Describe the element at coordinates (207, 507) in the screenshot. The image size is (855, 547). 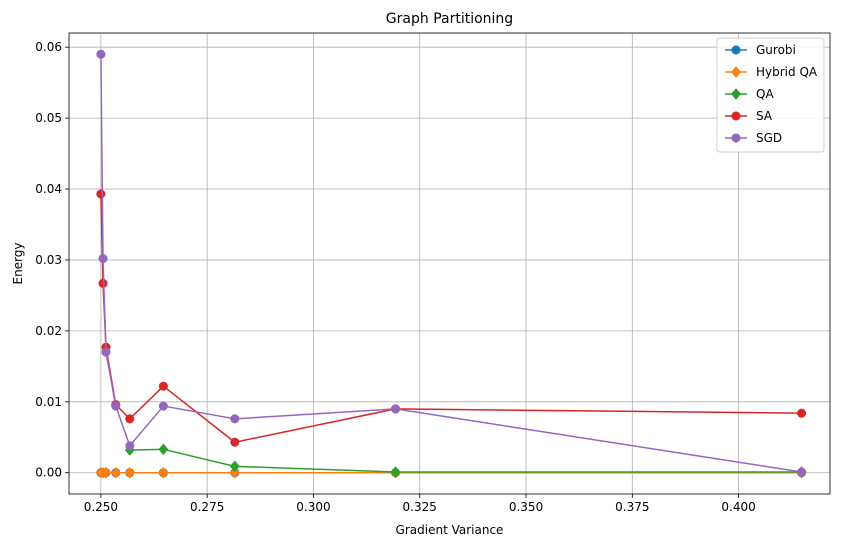
I see `x-tick-label: 0.275` at that location.